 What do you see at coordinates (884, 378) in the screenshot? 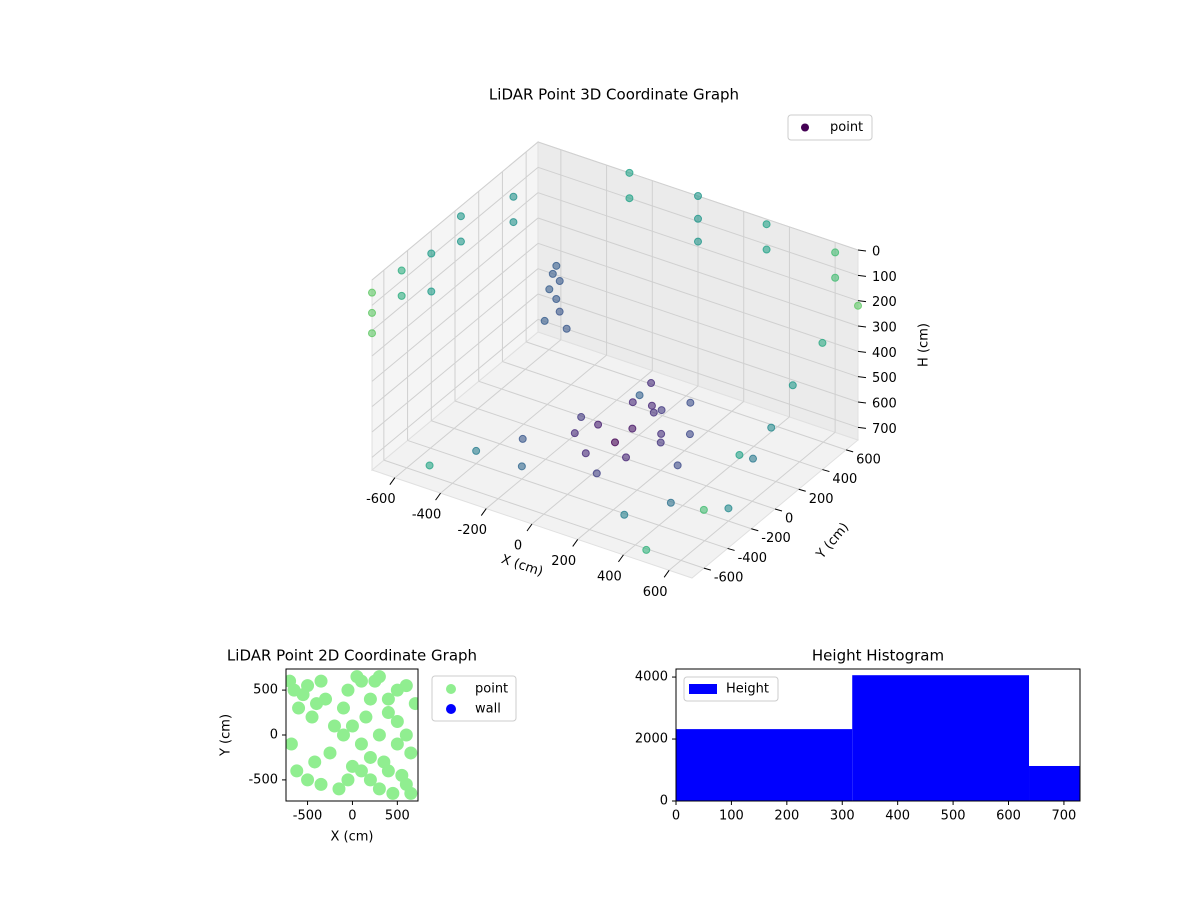
I see `z-tick-label: 500` at bounding box center [884, 378].